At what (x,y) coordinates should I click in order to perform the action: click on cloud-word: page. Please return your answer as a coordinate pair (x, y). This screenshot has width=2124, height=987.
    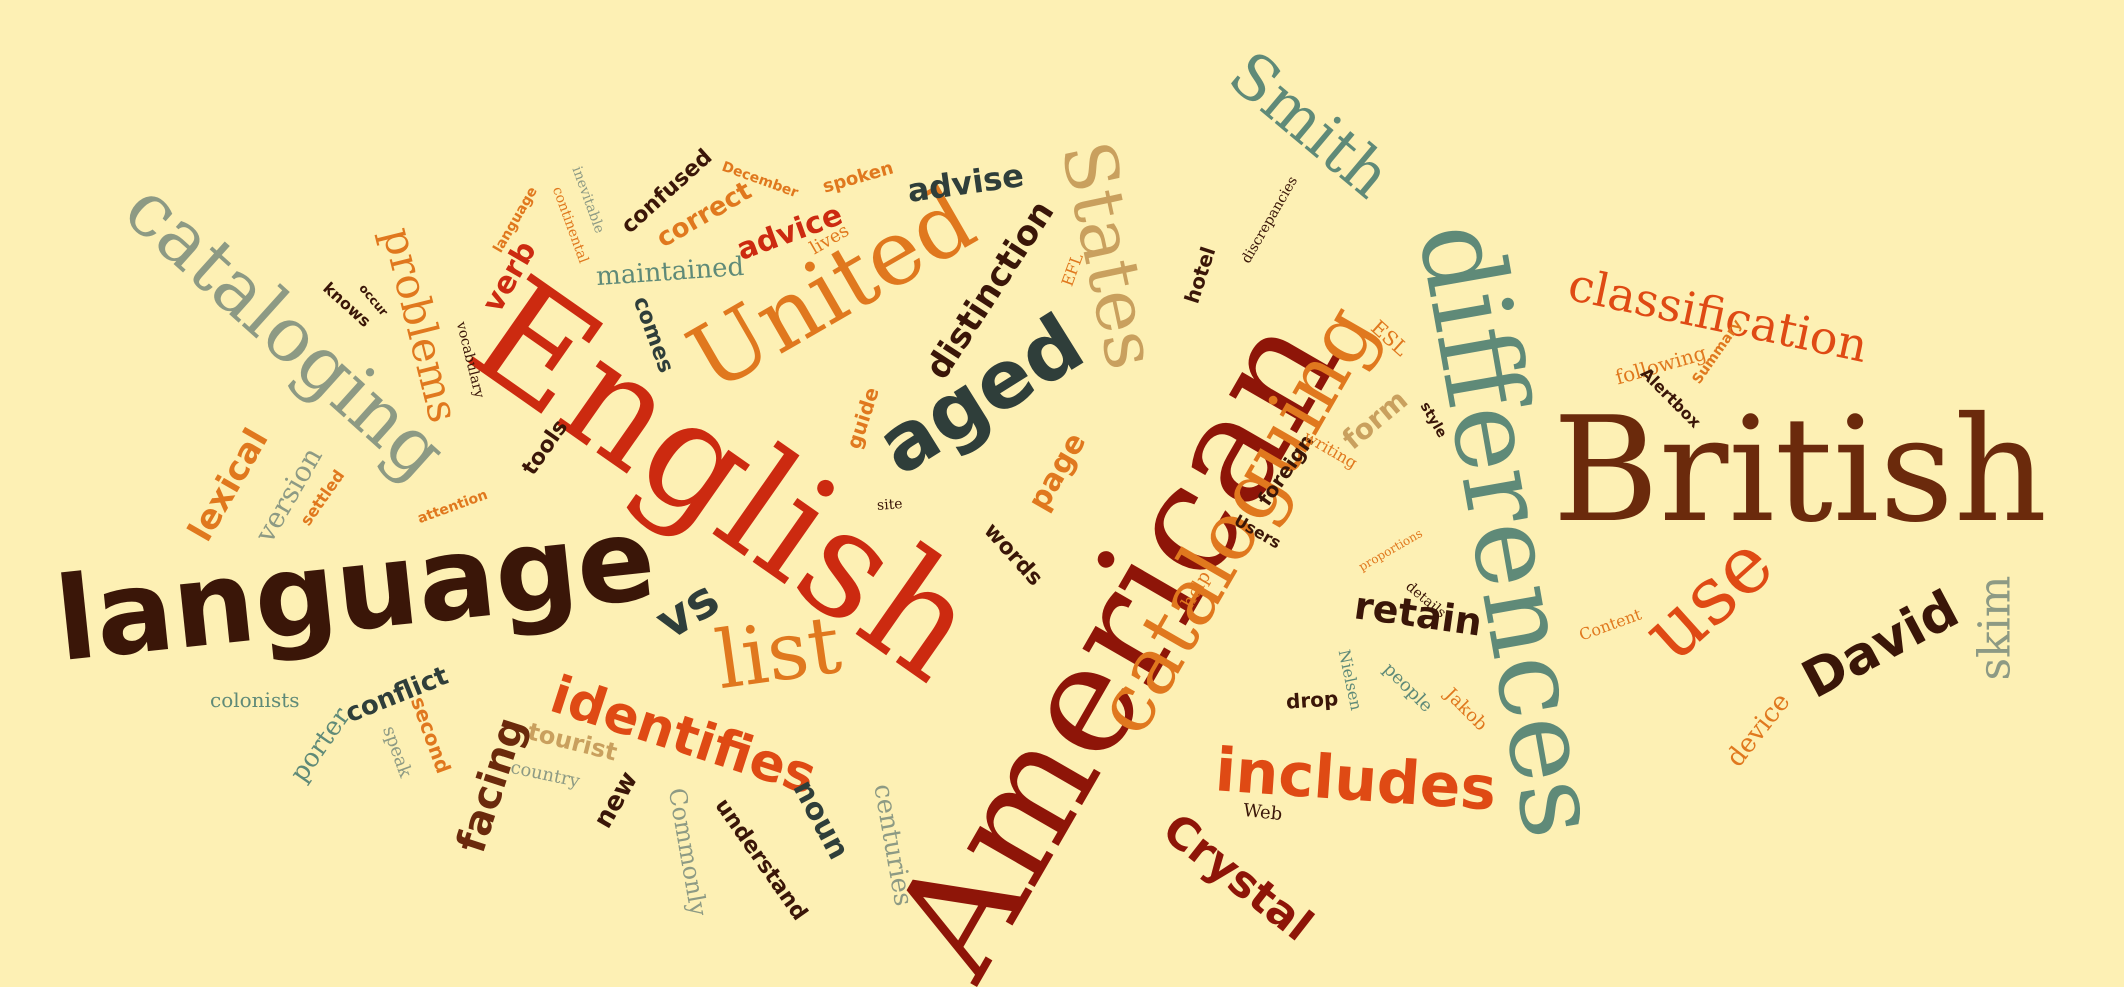
    Looking at the image, I should click on (1057, 471).